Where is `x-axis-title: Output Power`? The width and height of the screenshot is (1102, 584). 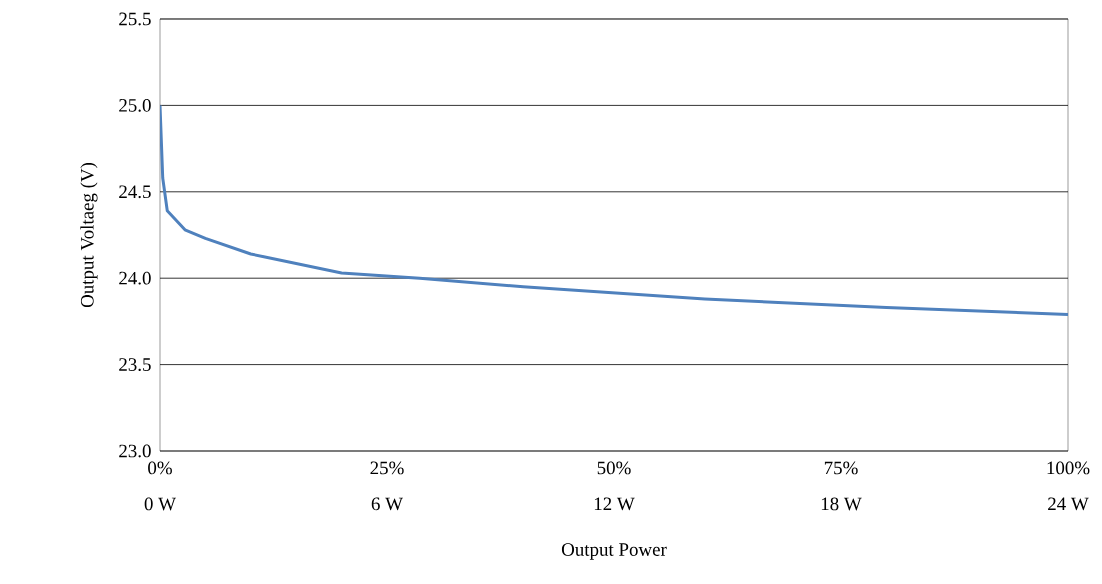
x-axis-title: Output Power is located at coordinates (614, 551).